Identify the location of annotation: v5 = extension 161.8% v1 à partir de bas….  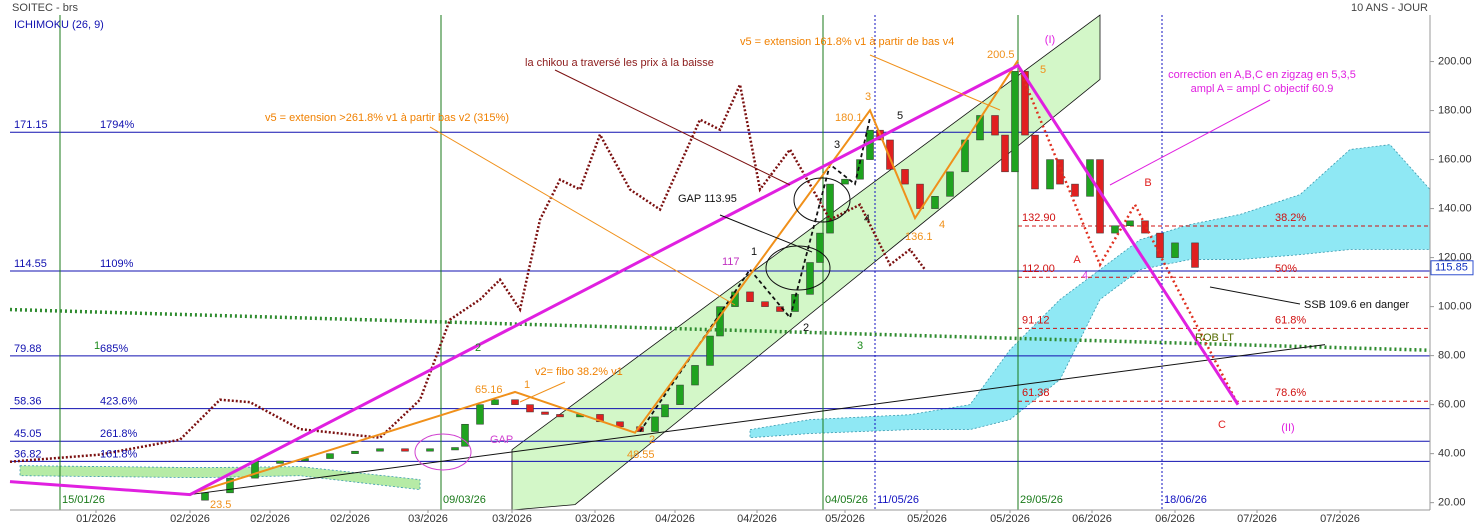
(847, 42).